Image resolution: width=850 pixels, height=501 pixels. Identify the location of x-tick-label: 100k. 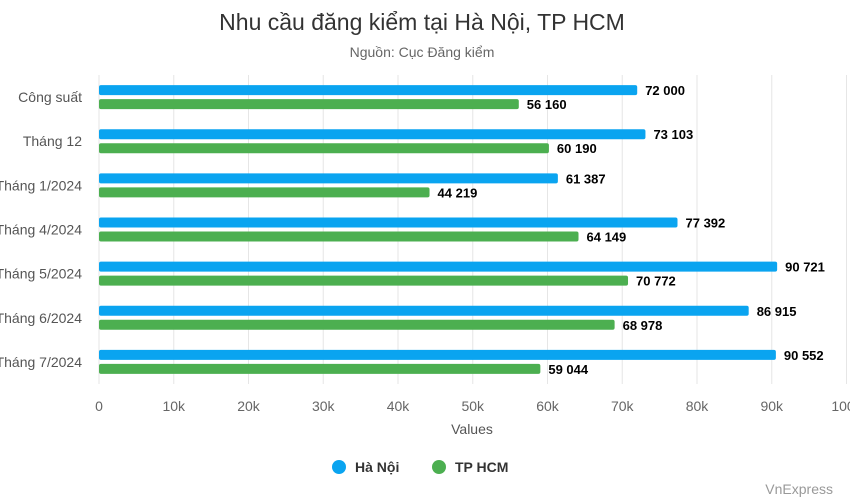
(840, 406).